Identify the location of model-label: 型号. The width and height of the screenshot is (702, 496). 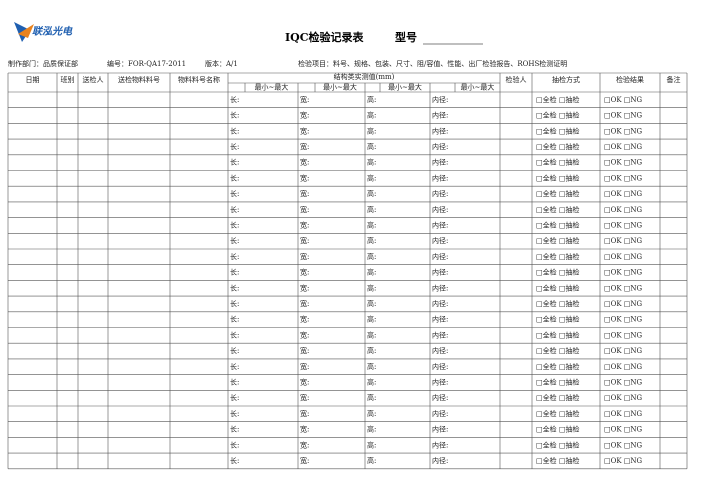
(406, 37).